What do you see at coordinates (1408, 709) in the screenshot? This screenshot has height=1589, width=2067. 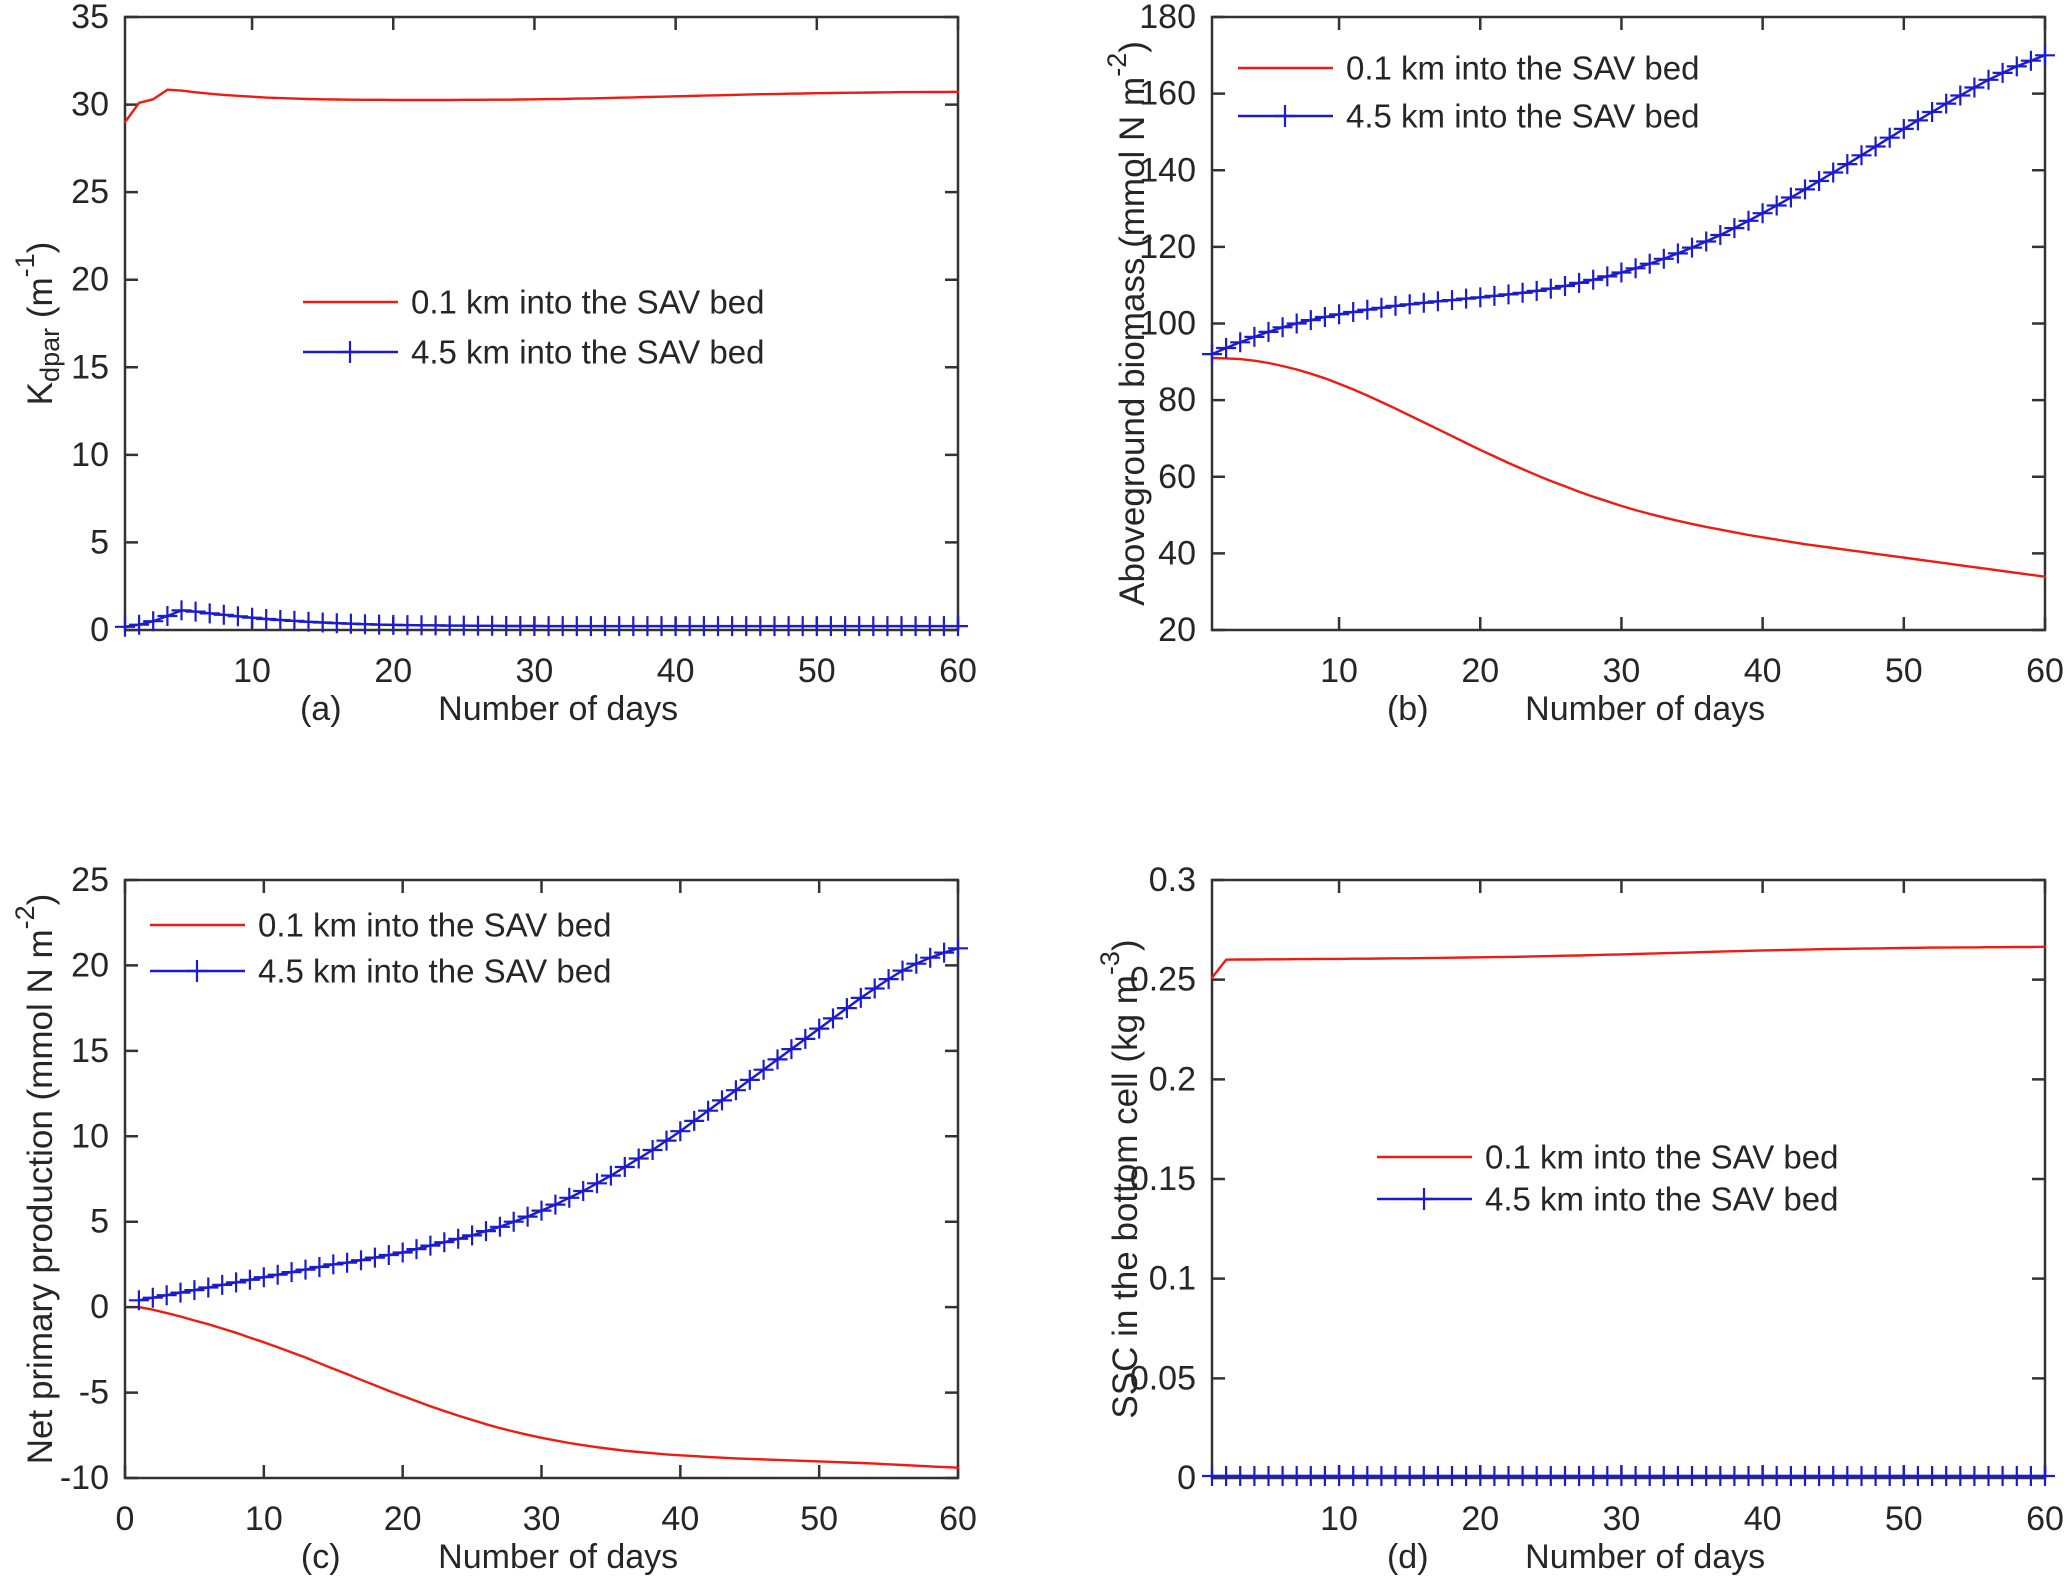 I see `panel-letter: (b)` at bounding box center [1408, 709].